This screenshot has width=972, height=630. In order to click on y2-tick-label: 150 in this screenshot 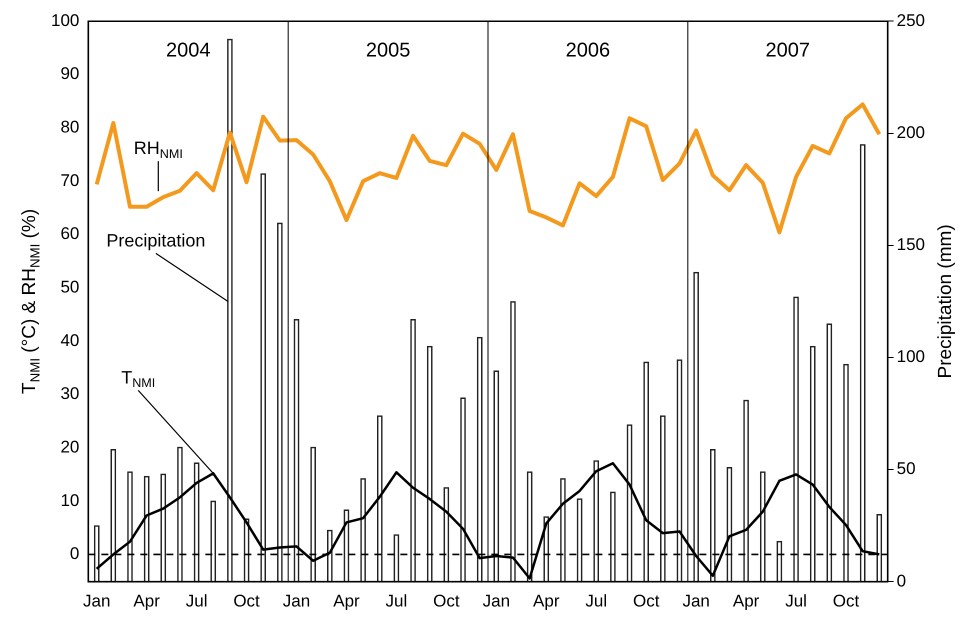, I will do `click(911, 244)`.